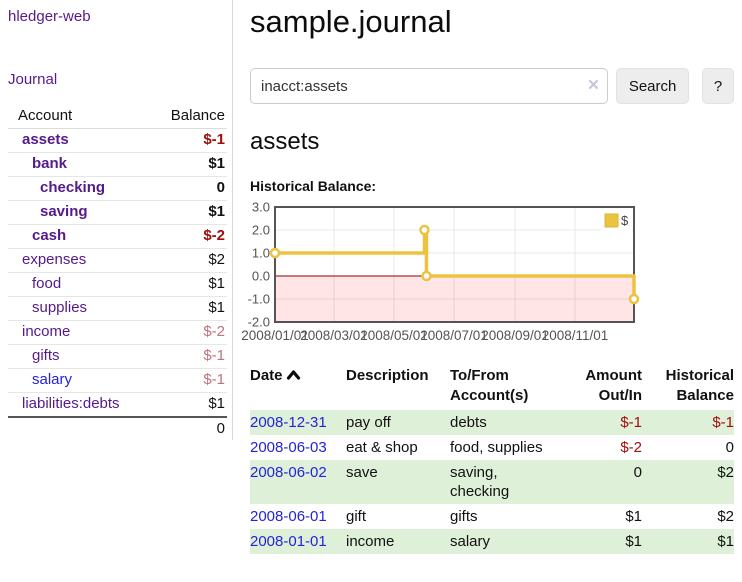 The image size is (742, 582). I want to click on svg-text: 2008/07/01, so click(454, 335).